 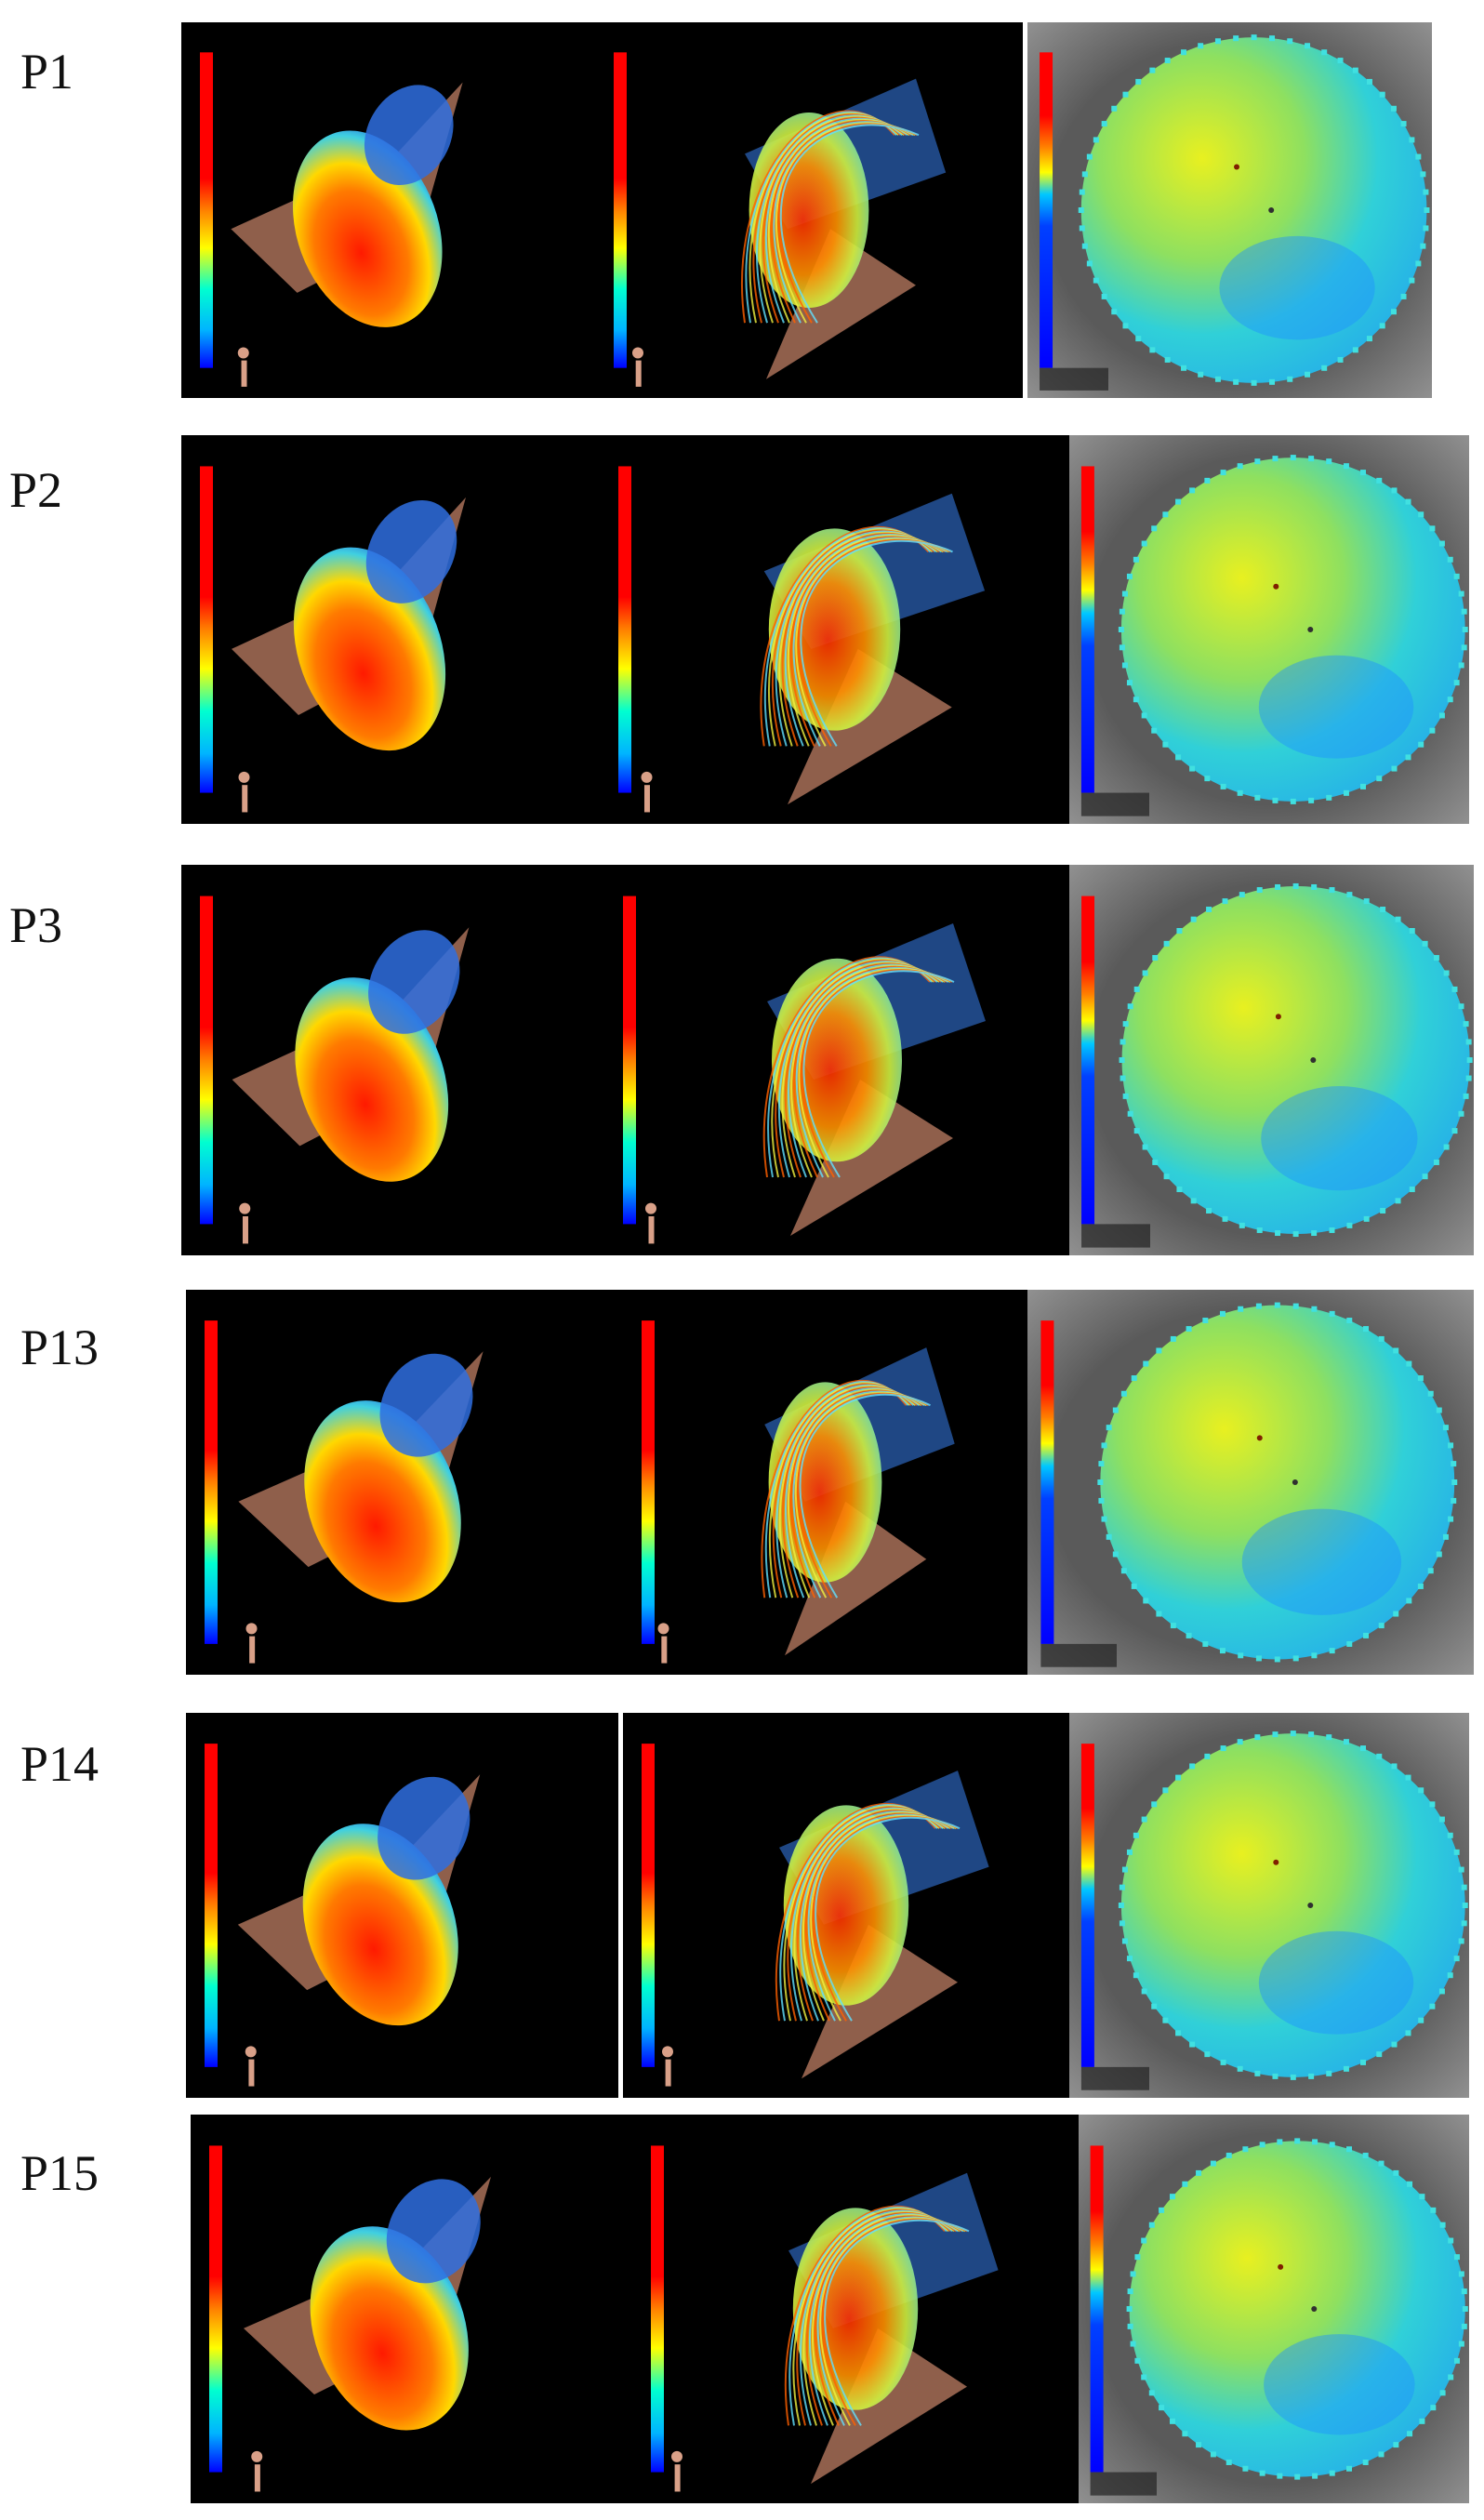 What do you see at coordinates (836, 1060) in the screenshot?
I see `pathline-panel-p3` at bounding box center [836, 1060].